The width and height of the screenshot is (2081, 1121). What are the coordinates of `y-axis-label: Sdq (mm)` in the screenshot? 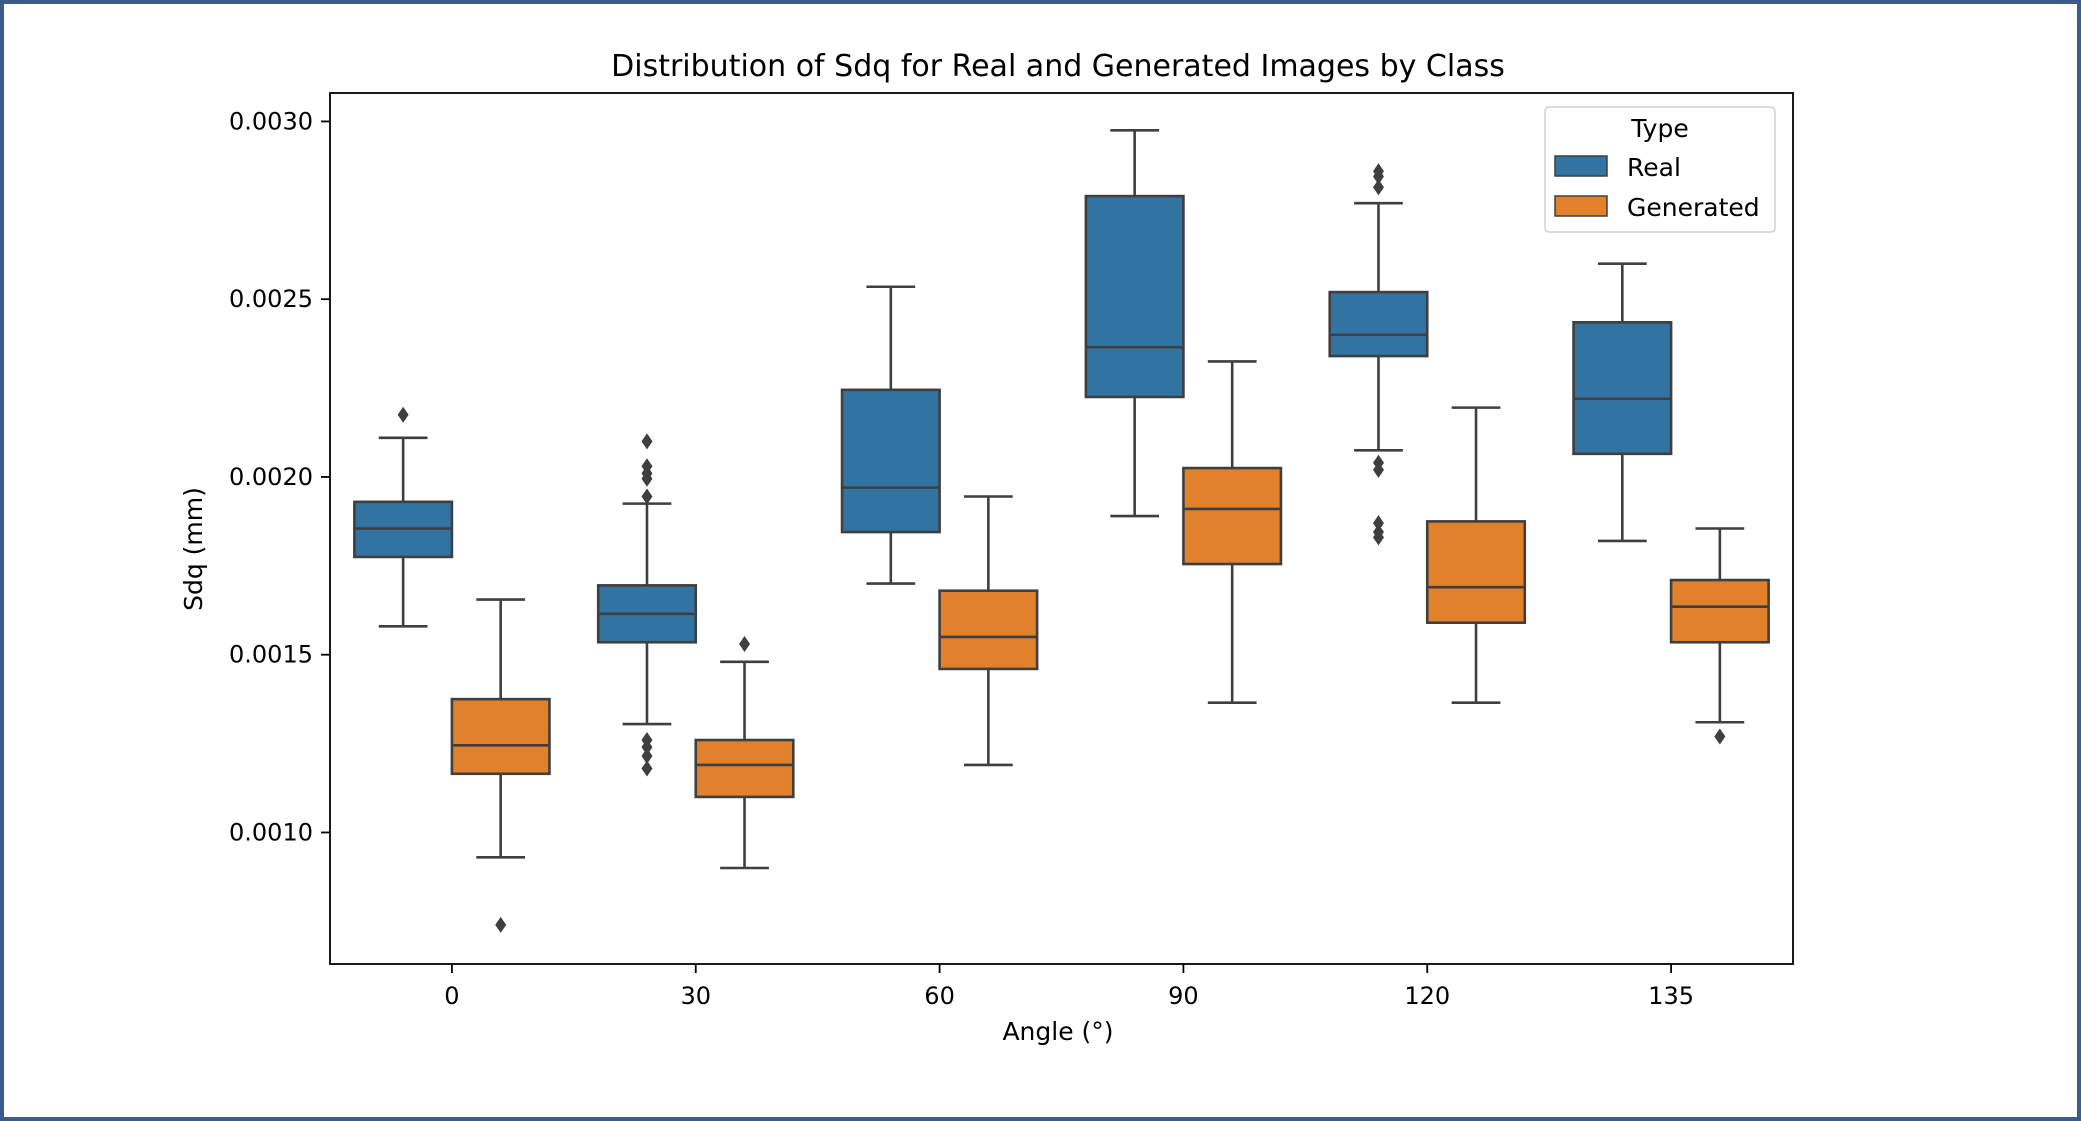 It's located at (193, 549).